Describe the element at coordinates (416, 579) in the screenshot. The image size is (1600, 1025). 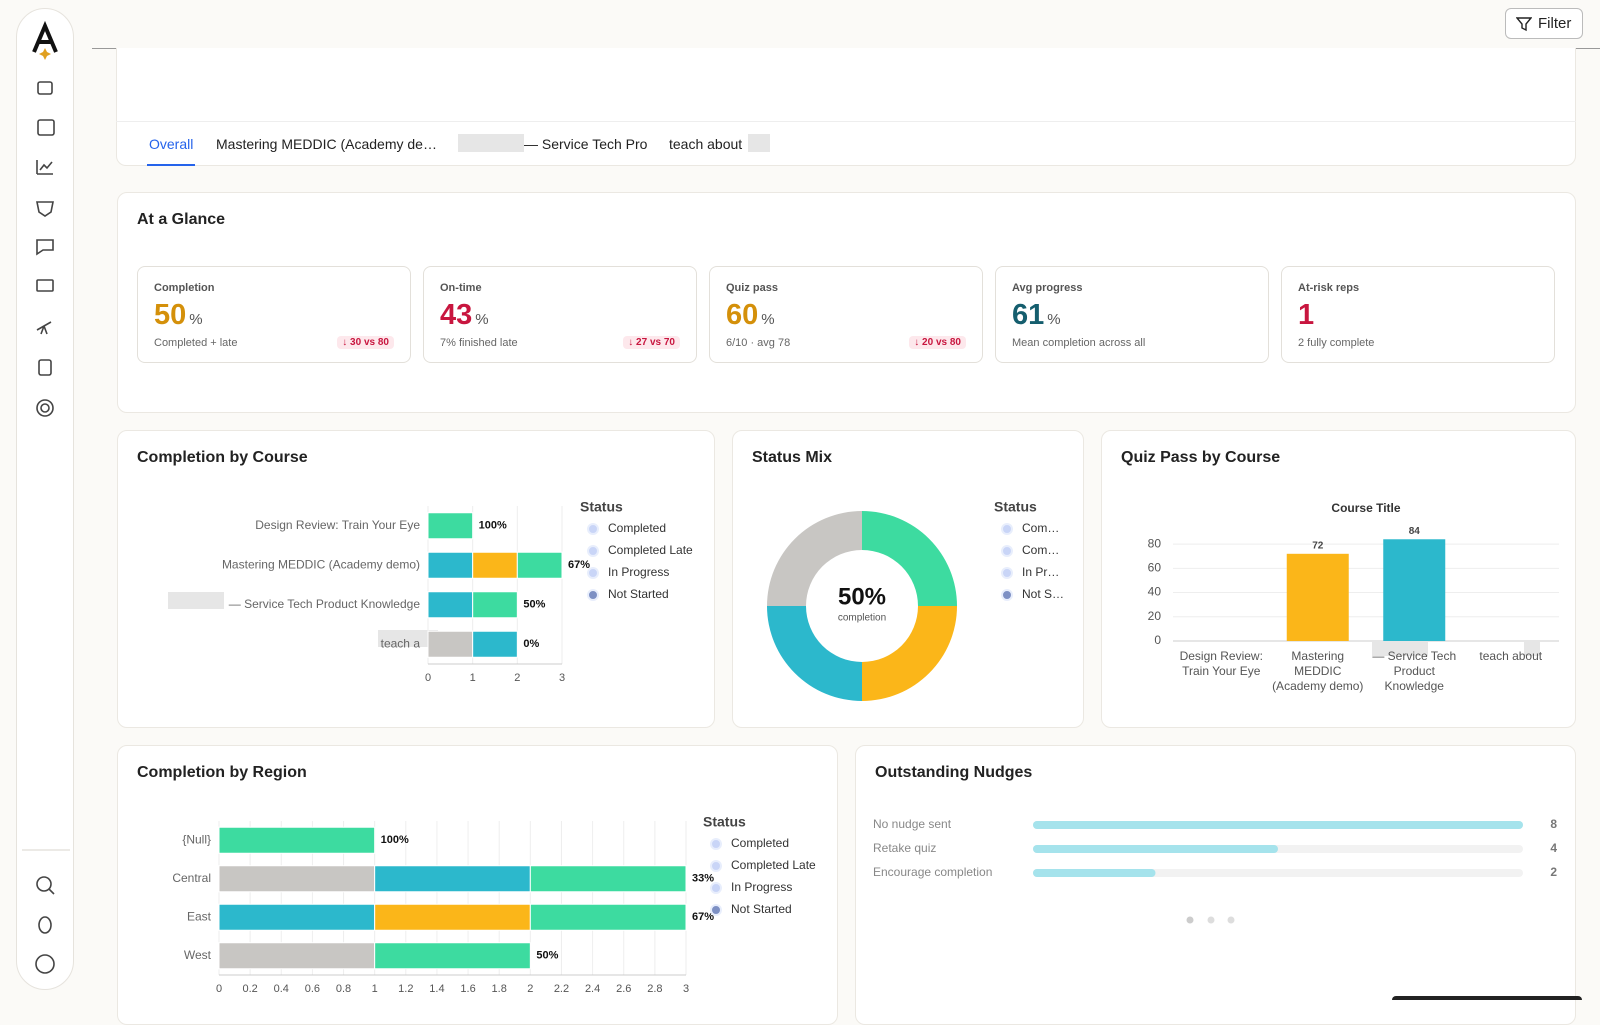
I see `course-card` at that location.